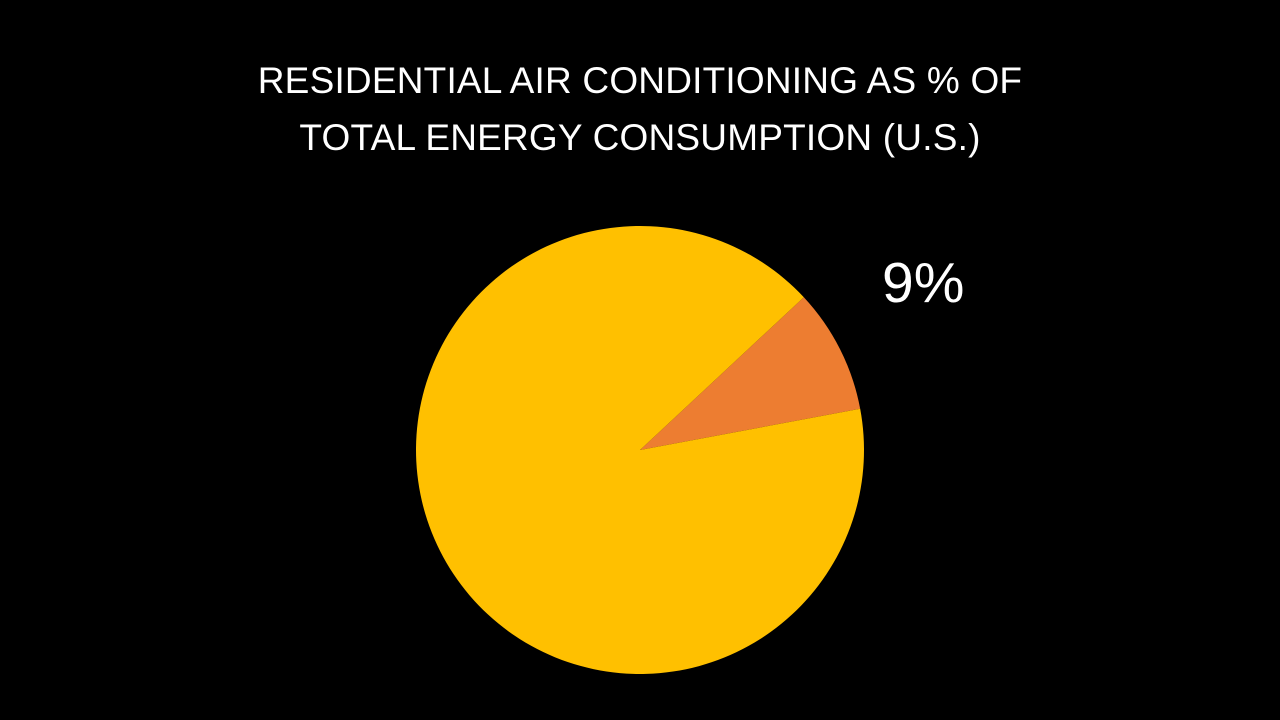 The height and width of the screenshot is (720, 1280). What do you see at coordinates (640, 80) in the screenshot?
I see `chart-title-line-1: RESIDENTIAL AIR CONDITIONING AS % OF` at bounding box center [640, 80].